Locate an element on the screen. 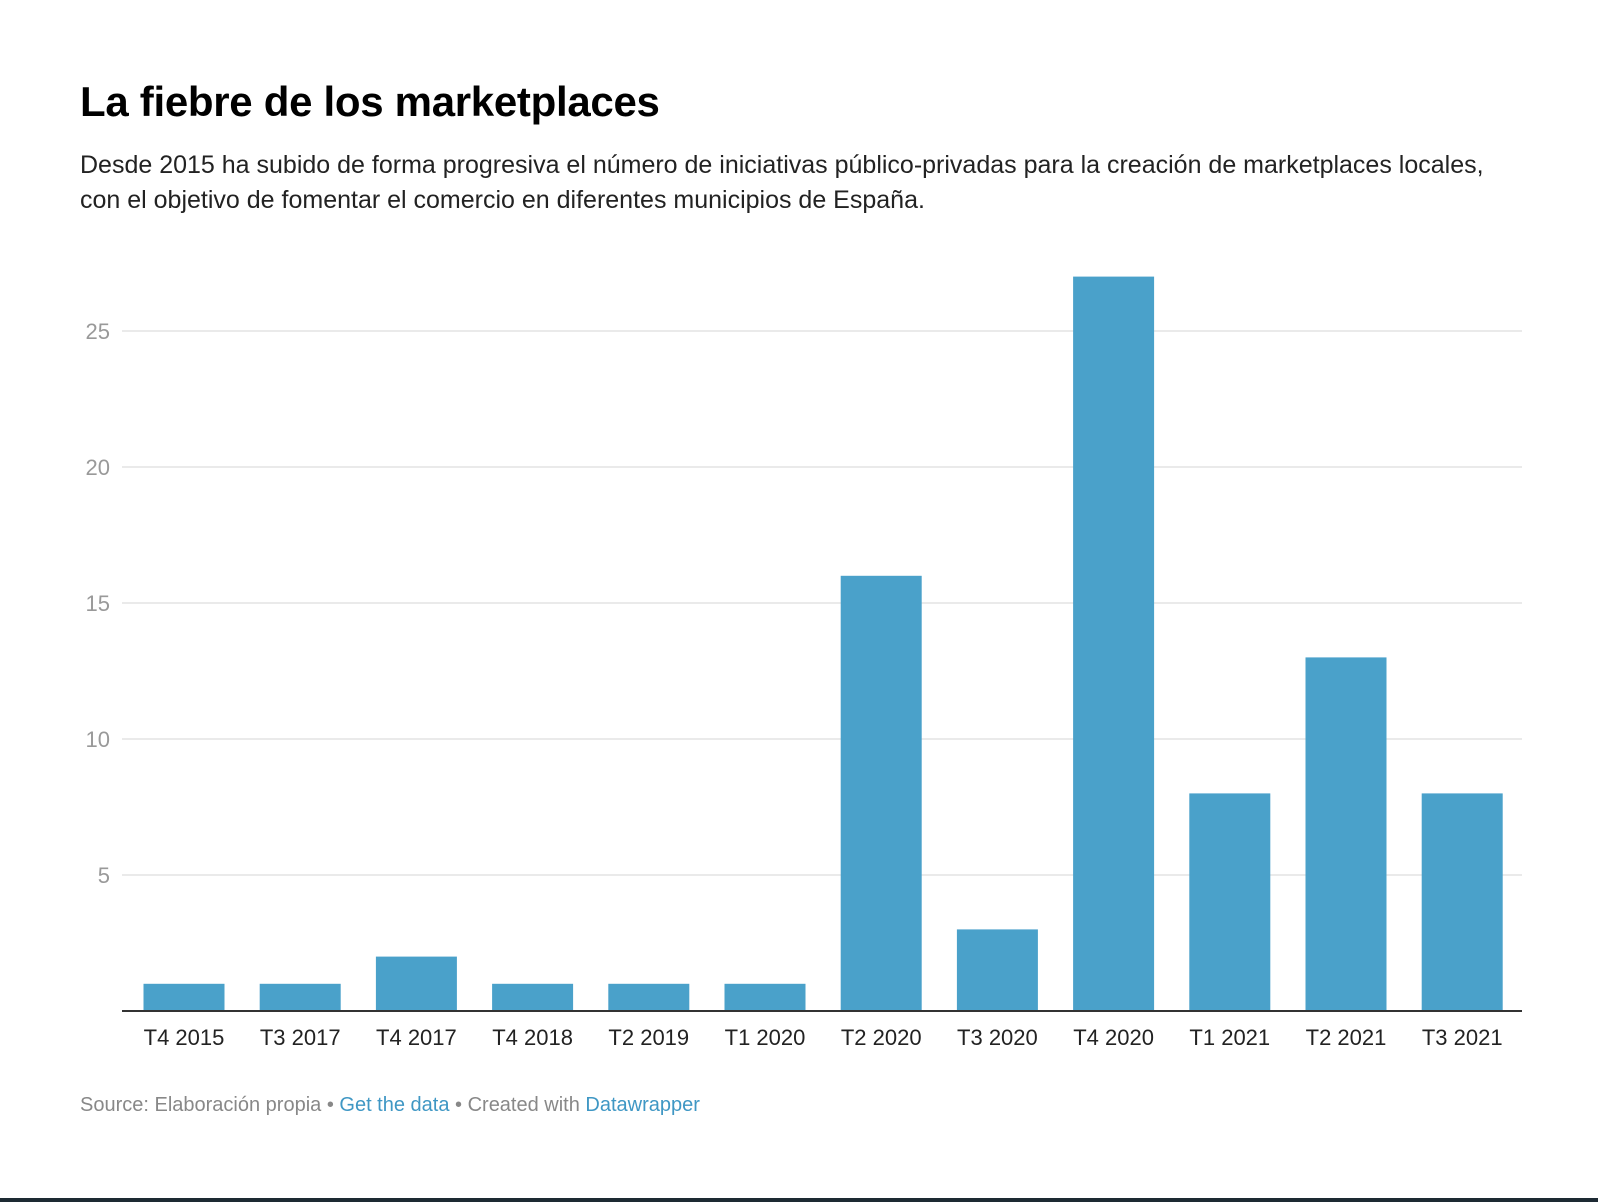 The height and width of the screenshot is (1202, 1598). y-tick-label-20: 20 is located at coordinates (98, 467).